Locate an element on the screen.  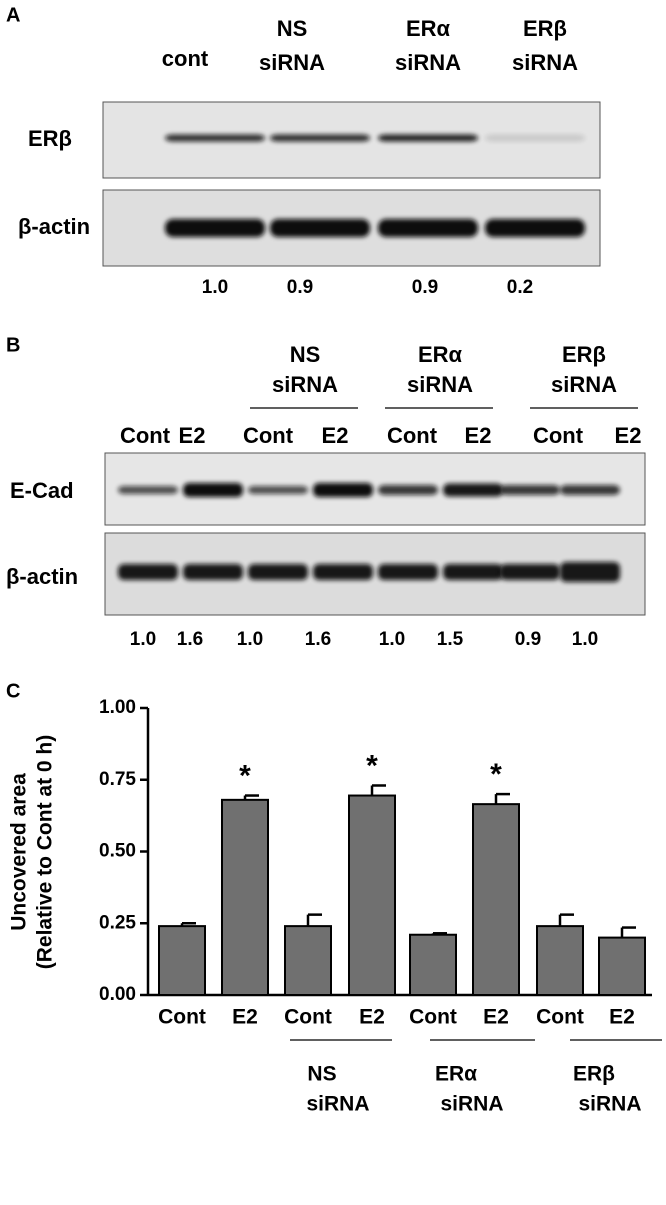
panel-label: B is located at coordinates (13, 345).